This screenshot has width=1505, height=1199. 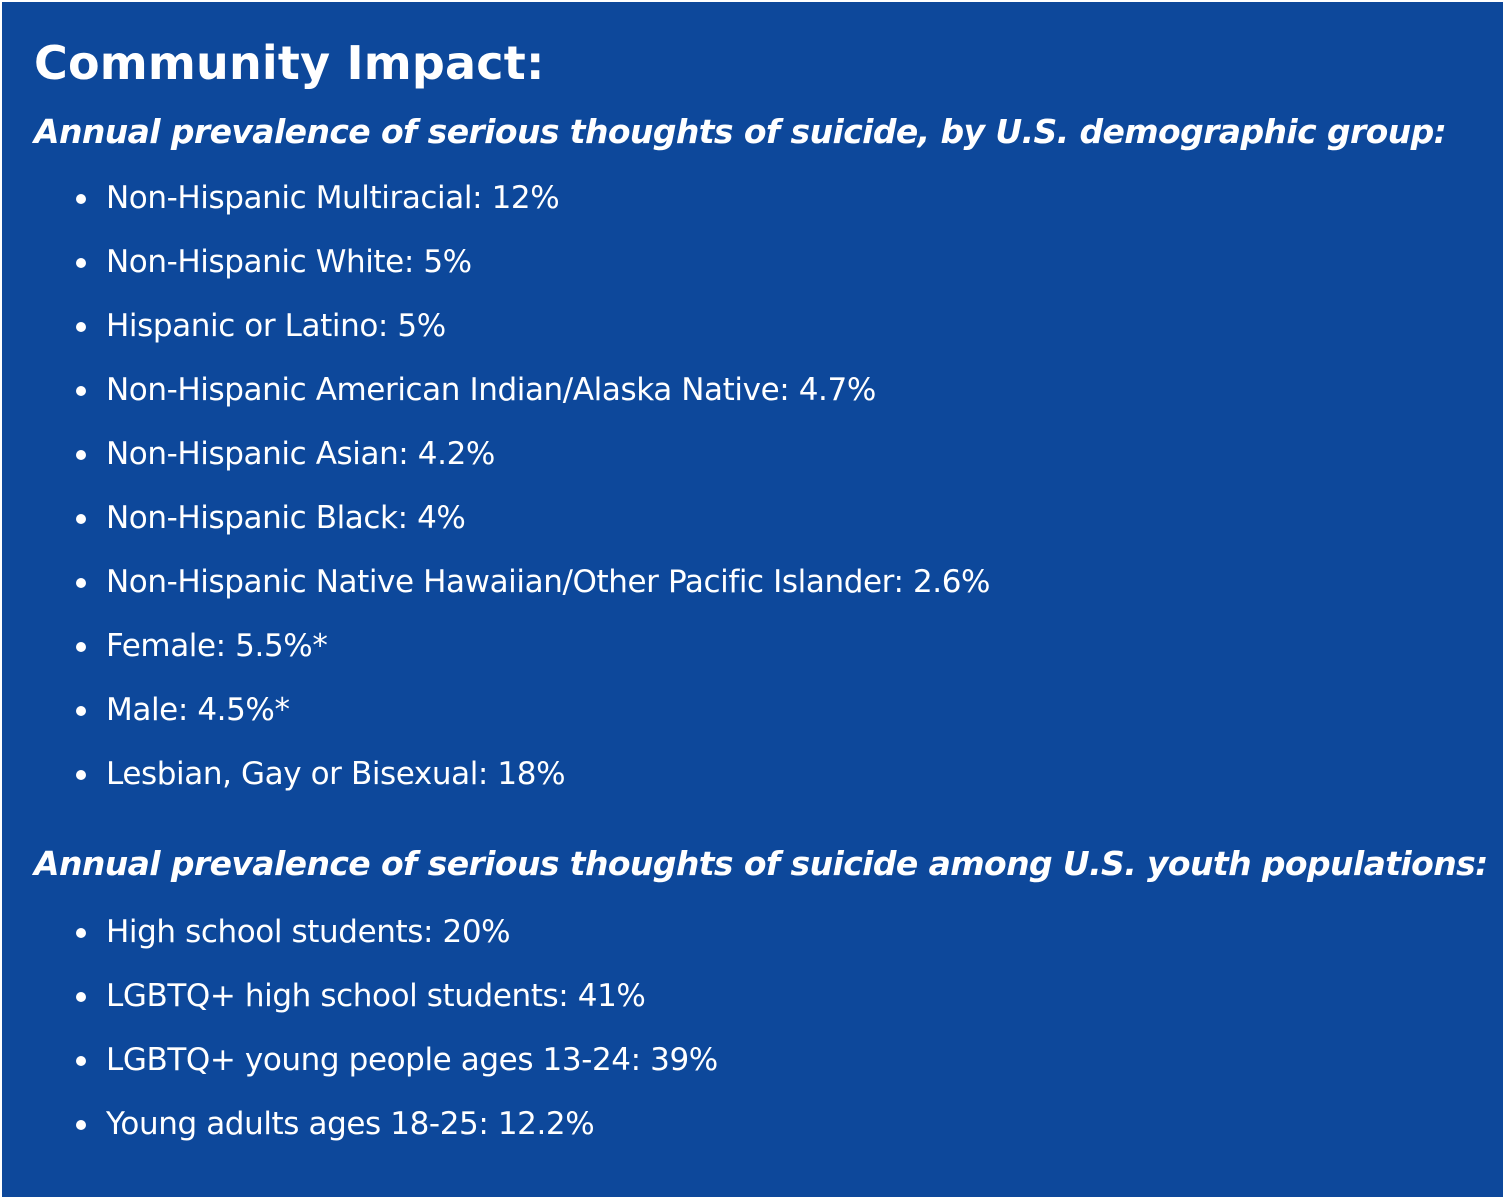 What do you see at coordinates (768, 1008) in the screenshot?
I see `list-item: LGBTQ+ high school students: 41%` at bounding box center [768, 1008].